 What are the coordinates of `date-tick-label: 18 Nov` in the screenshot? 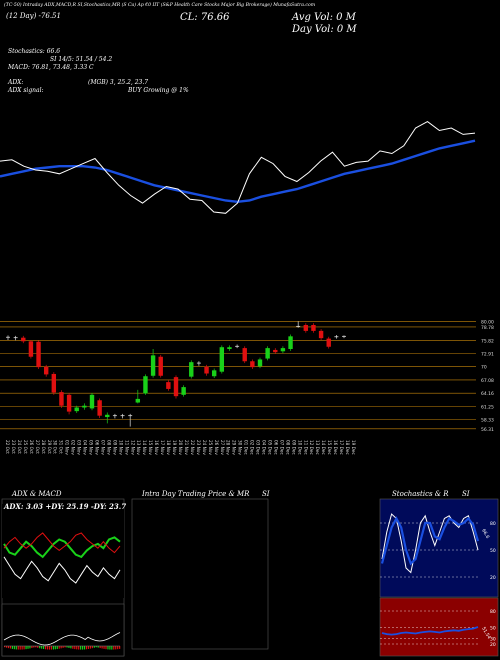 It's located at (168, 447).